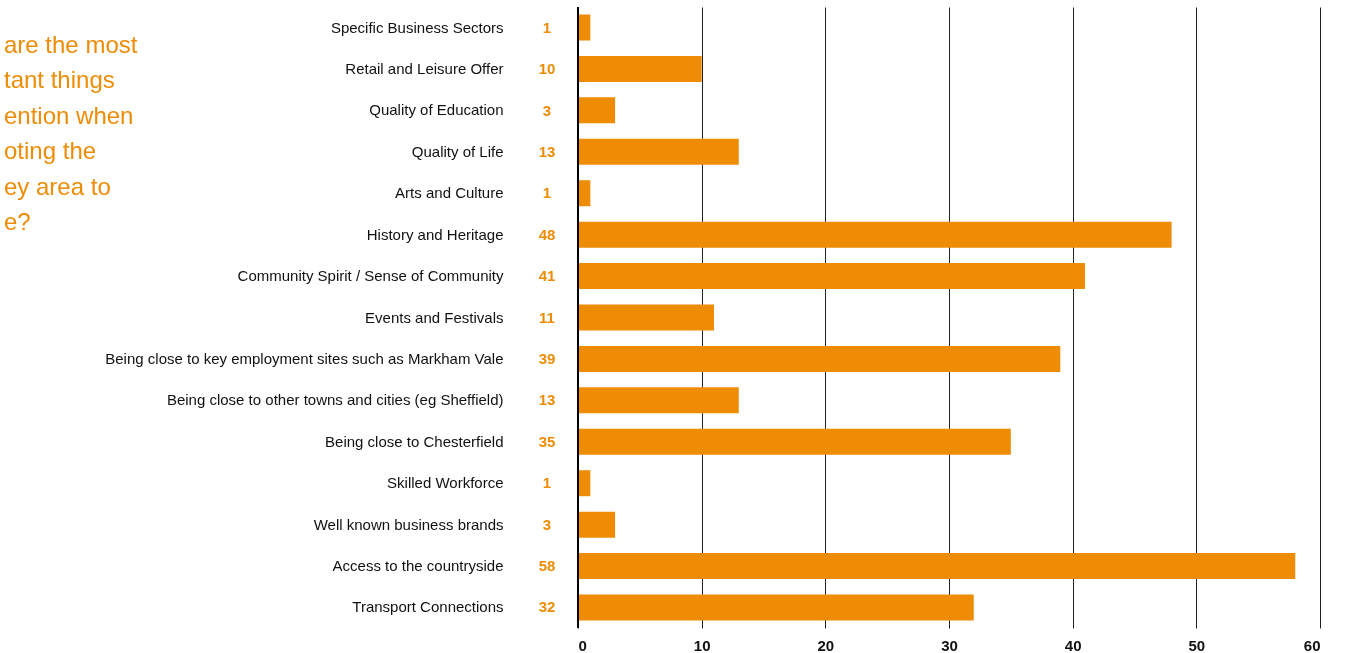 This screenshot has height=653, width=1360. Describe the element at coordinates (335, 400) in the screenshot. I see `y-tick-label: Being close to other towns and cities (eg Sheffield)` at that location.